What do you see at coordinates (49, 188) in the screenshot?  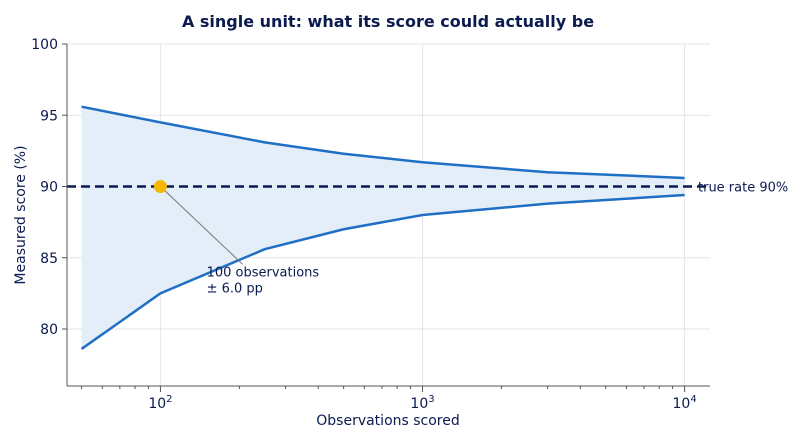 I see `y-tick-label: 90` at bounding box center [49, 188].